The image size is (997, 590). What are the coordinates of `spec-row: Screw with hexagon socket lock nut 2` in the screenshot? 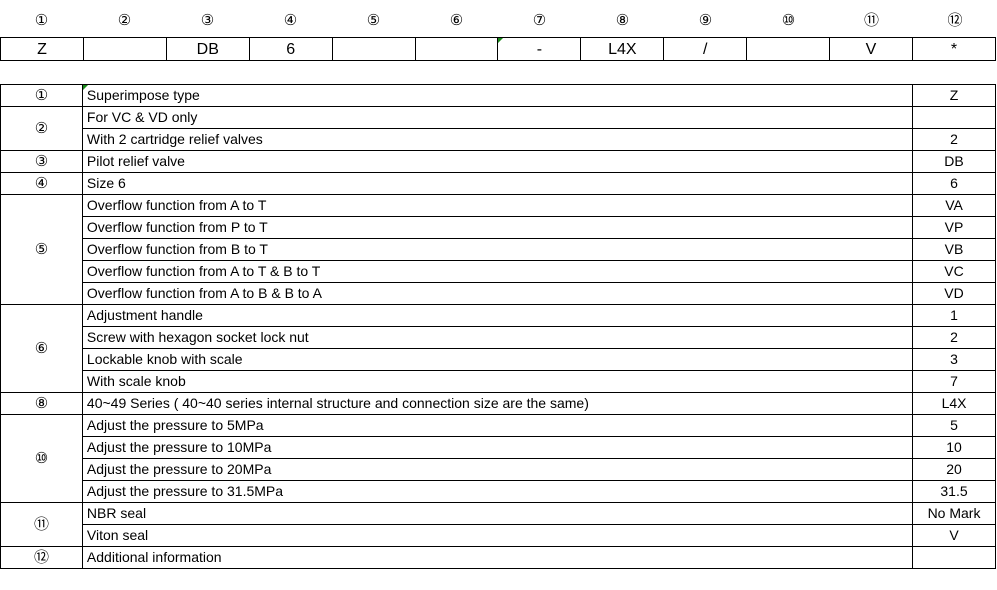 It's located at (498, 337).